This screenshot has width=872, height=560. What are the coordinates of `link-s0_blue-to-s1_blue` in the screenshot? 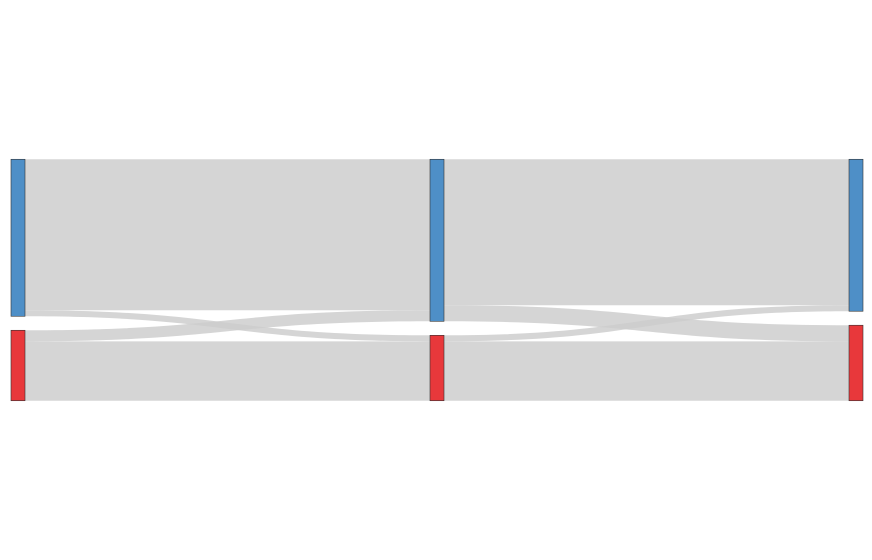 It's located at (227, 235).